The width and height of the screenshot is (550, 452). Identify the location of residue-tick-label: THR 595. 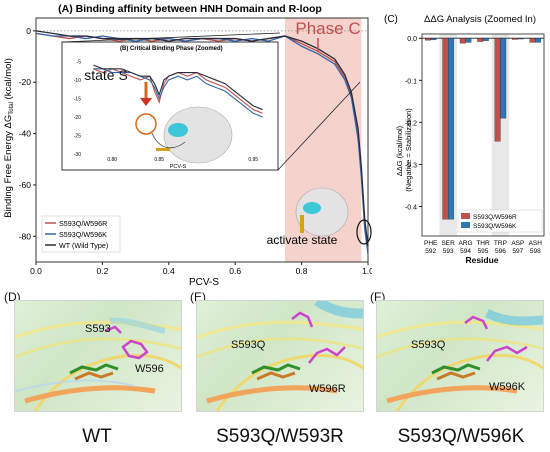
(483, 247).